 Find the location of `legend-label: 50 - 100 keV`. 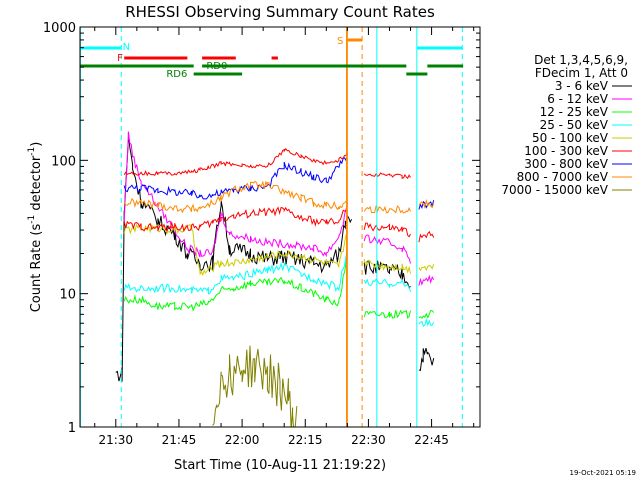

legend-label: 50 - 100 keV is located at coordinates (570, 138).